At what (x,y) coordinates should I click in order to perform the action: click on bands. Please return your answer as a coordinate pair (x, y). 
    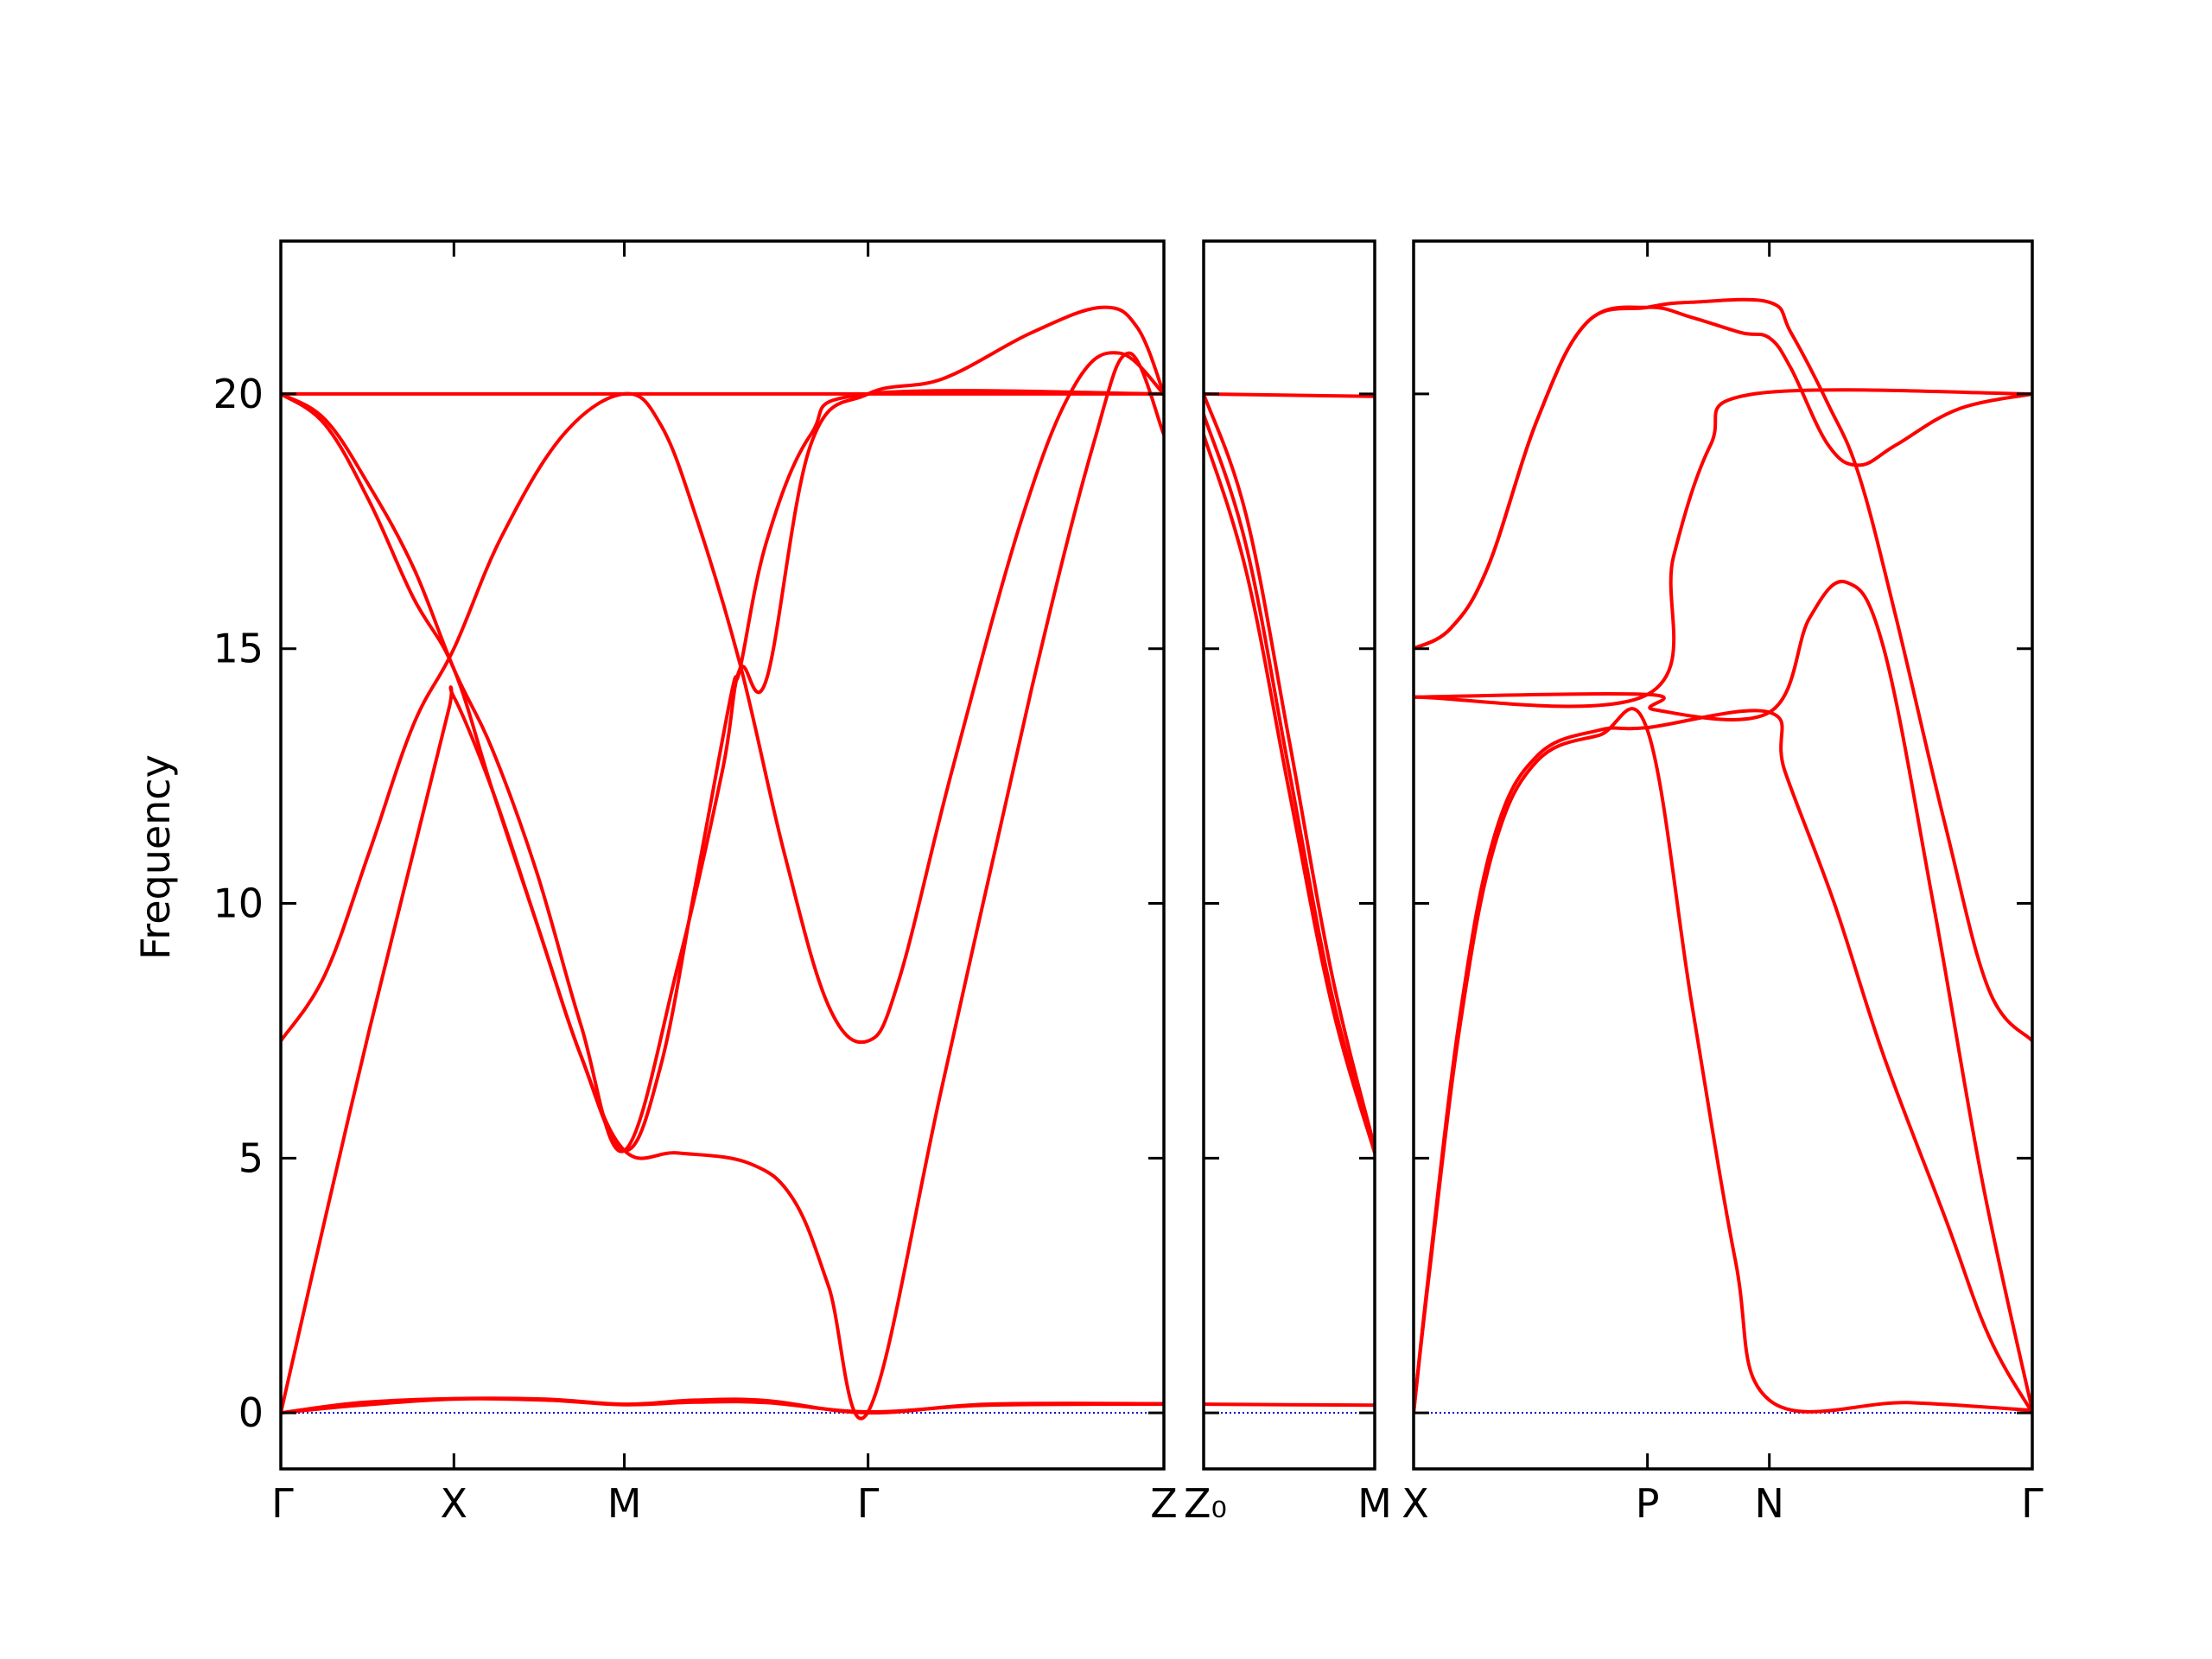
    Looking at the image, I should click on (1289, 899).